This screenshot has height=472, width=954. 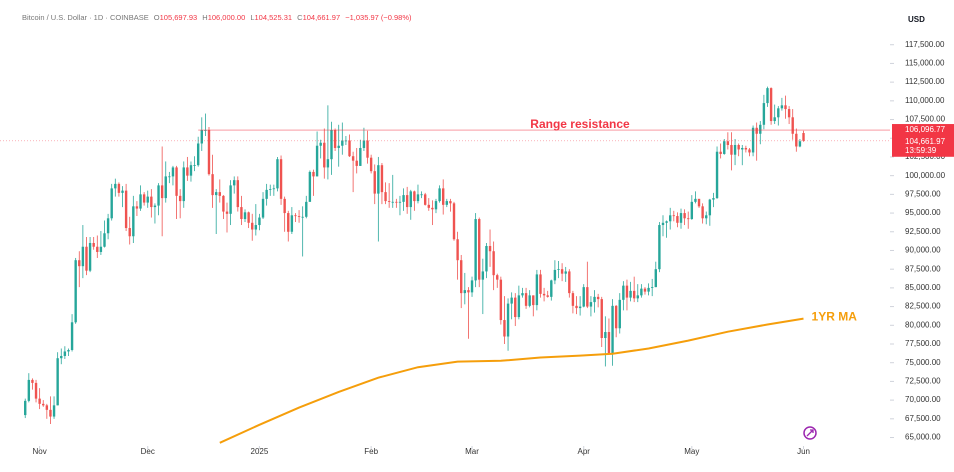 I want to click on ohlc-value: 106,000.00, so click(x=227, y=17).